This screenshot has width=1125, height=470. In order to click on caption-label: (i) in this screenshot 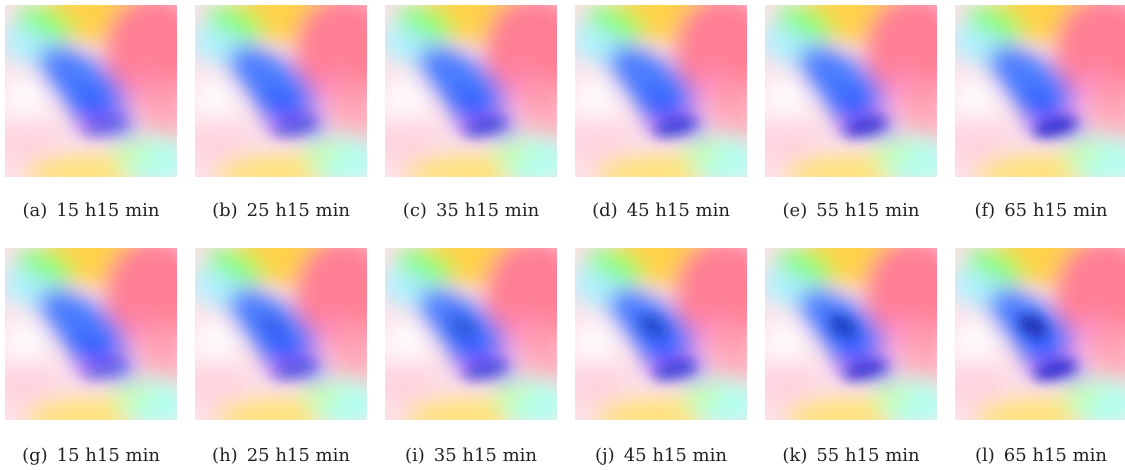, I will do `click(415, 455)`.